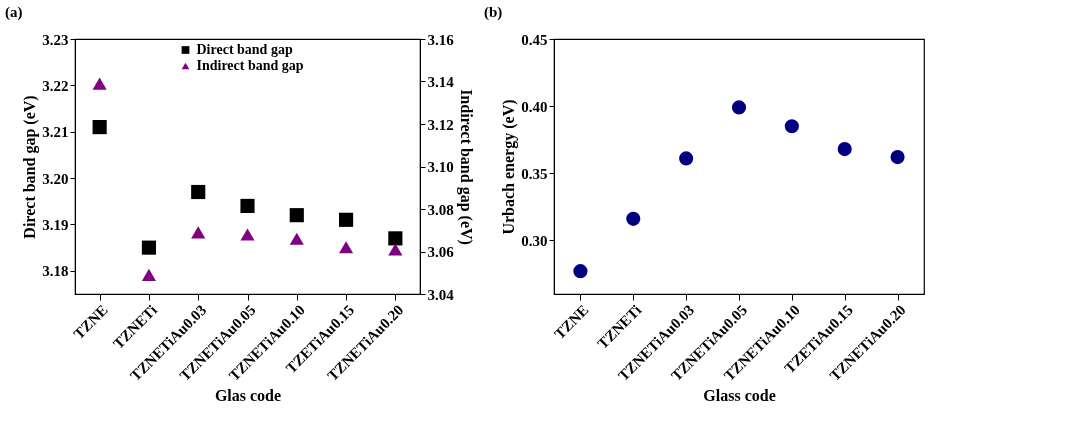  I want to click on y-tick-label: 3.18, so click(55, 271).